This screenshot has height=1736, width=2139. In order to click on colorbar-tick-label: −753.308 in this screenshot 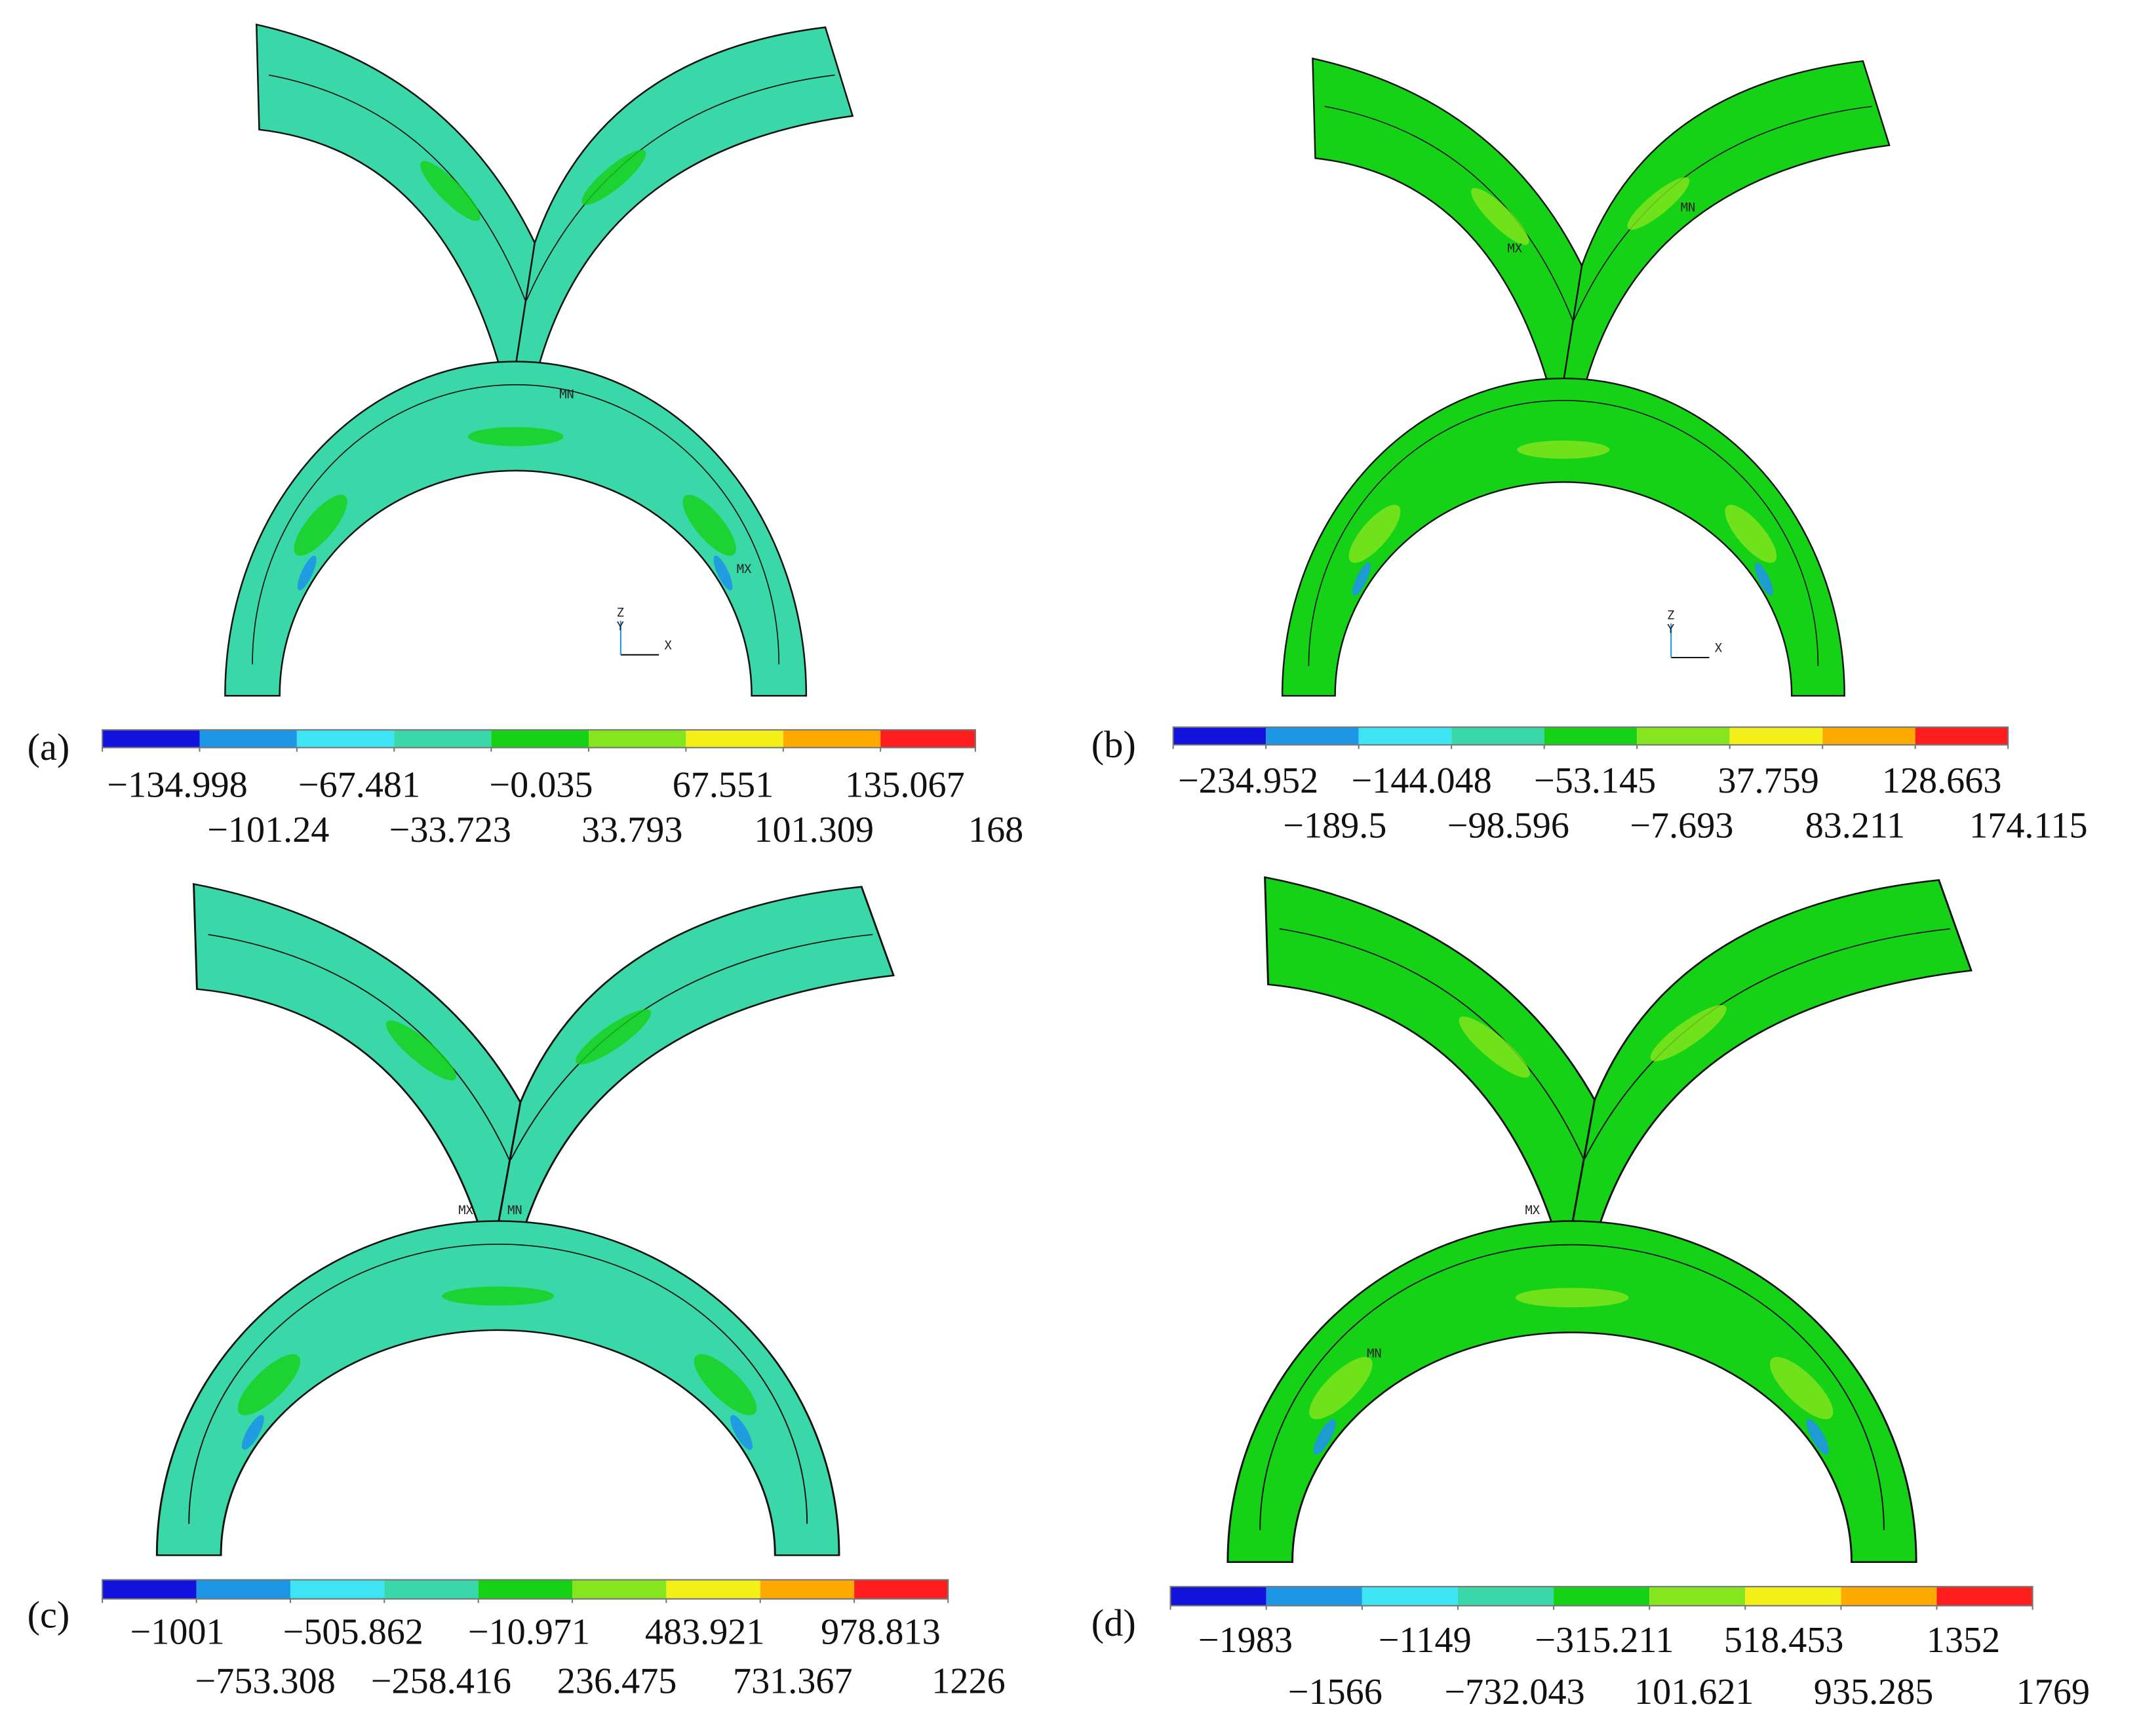, I will do `click(265, 1681)`.